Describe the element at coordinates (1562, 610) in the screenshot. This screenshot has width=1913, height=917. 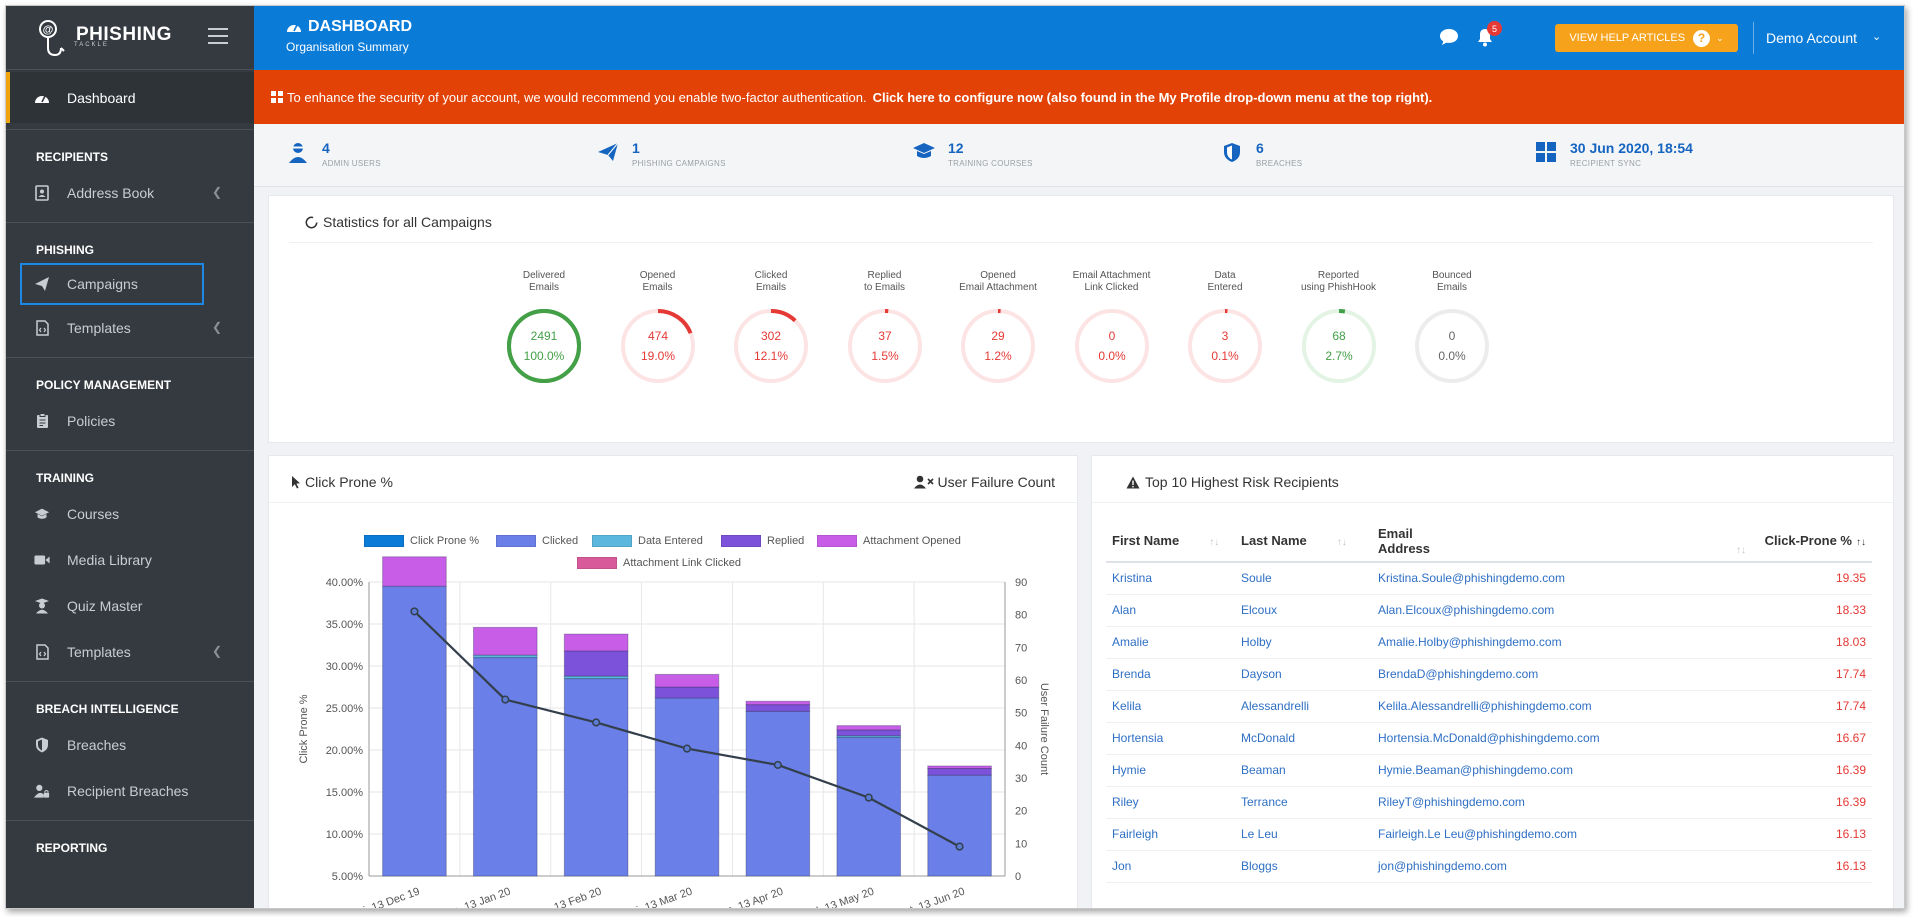
I see `email-cell: Alan.Elcoux@phishingdemo.com` at that location.